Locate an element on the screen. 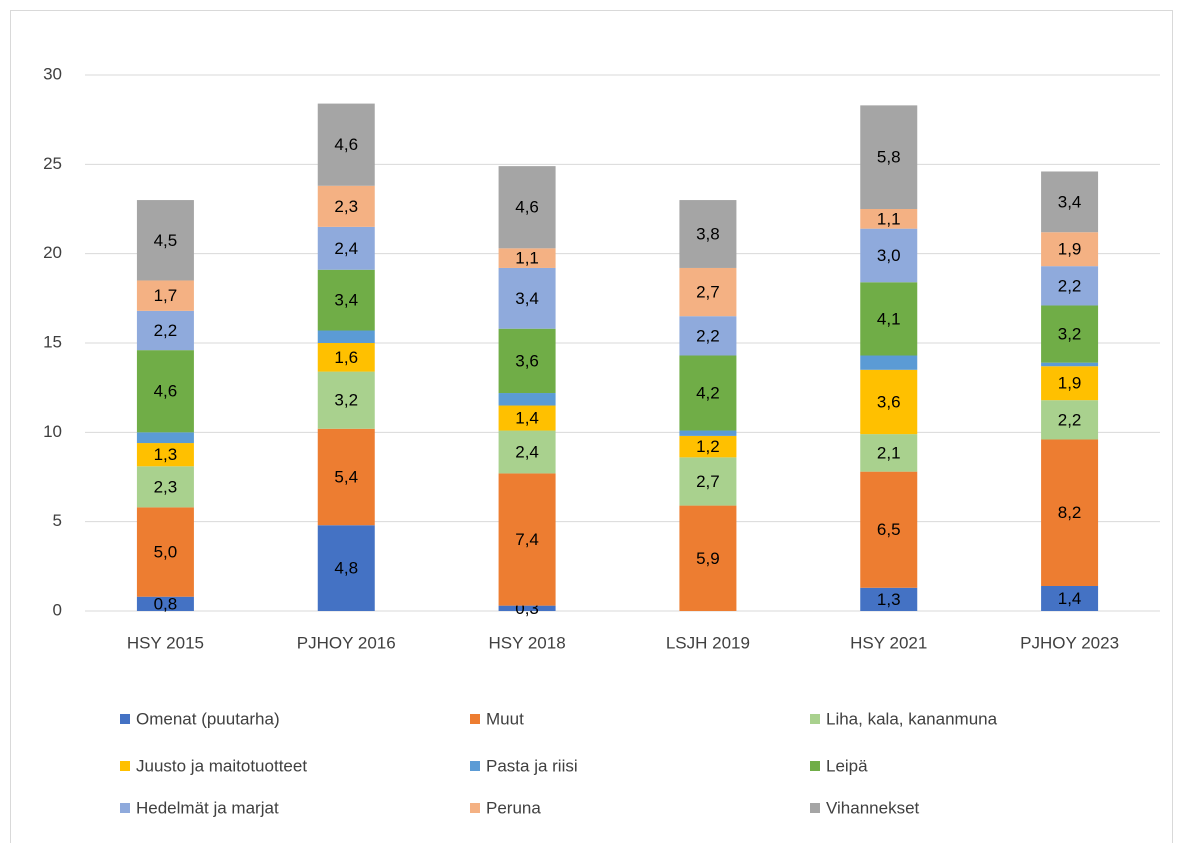 This screenshot has width=1184, height=843. x-tick-label: PJHOY 2016 is located at coordinates (346, 642).